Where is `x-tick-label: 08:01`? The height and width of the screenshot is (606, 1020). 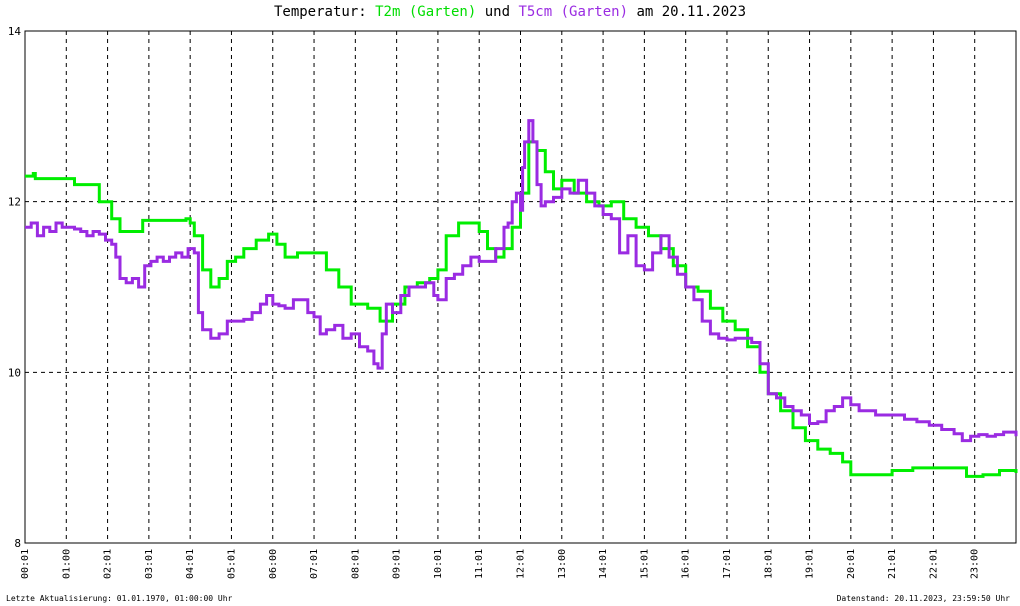 x-tick-label: 08:01 is located at coordinates (355, 564).